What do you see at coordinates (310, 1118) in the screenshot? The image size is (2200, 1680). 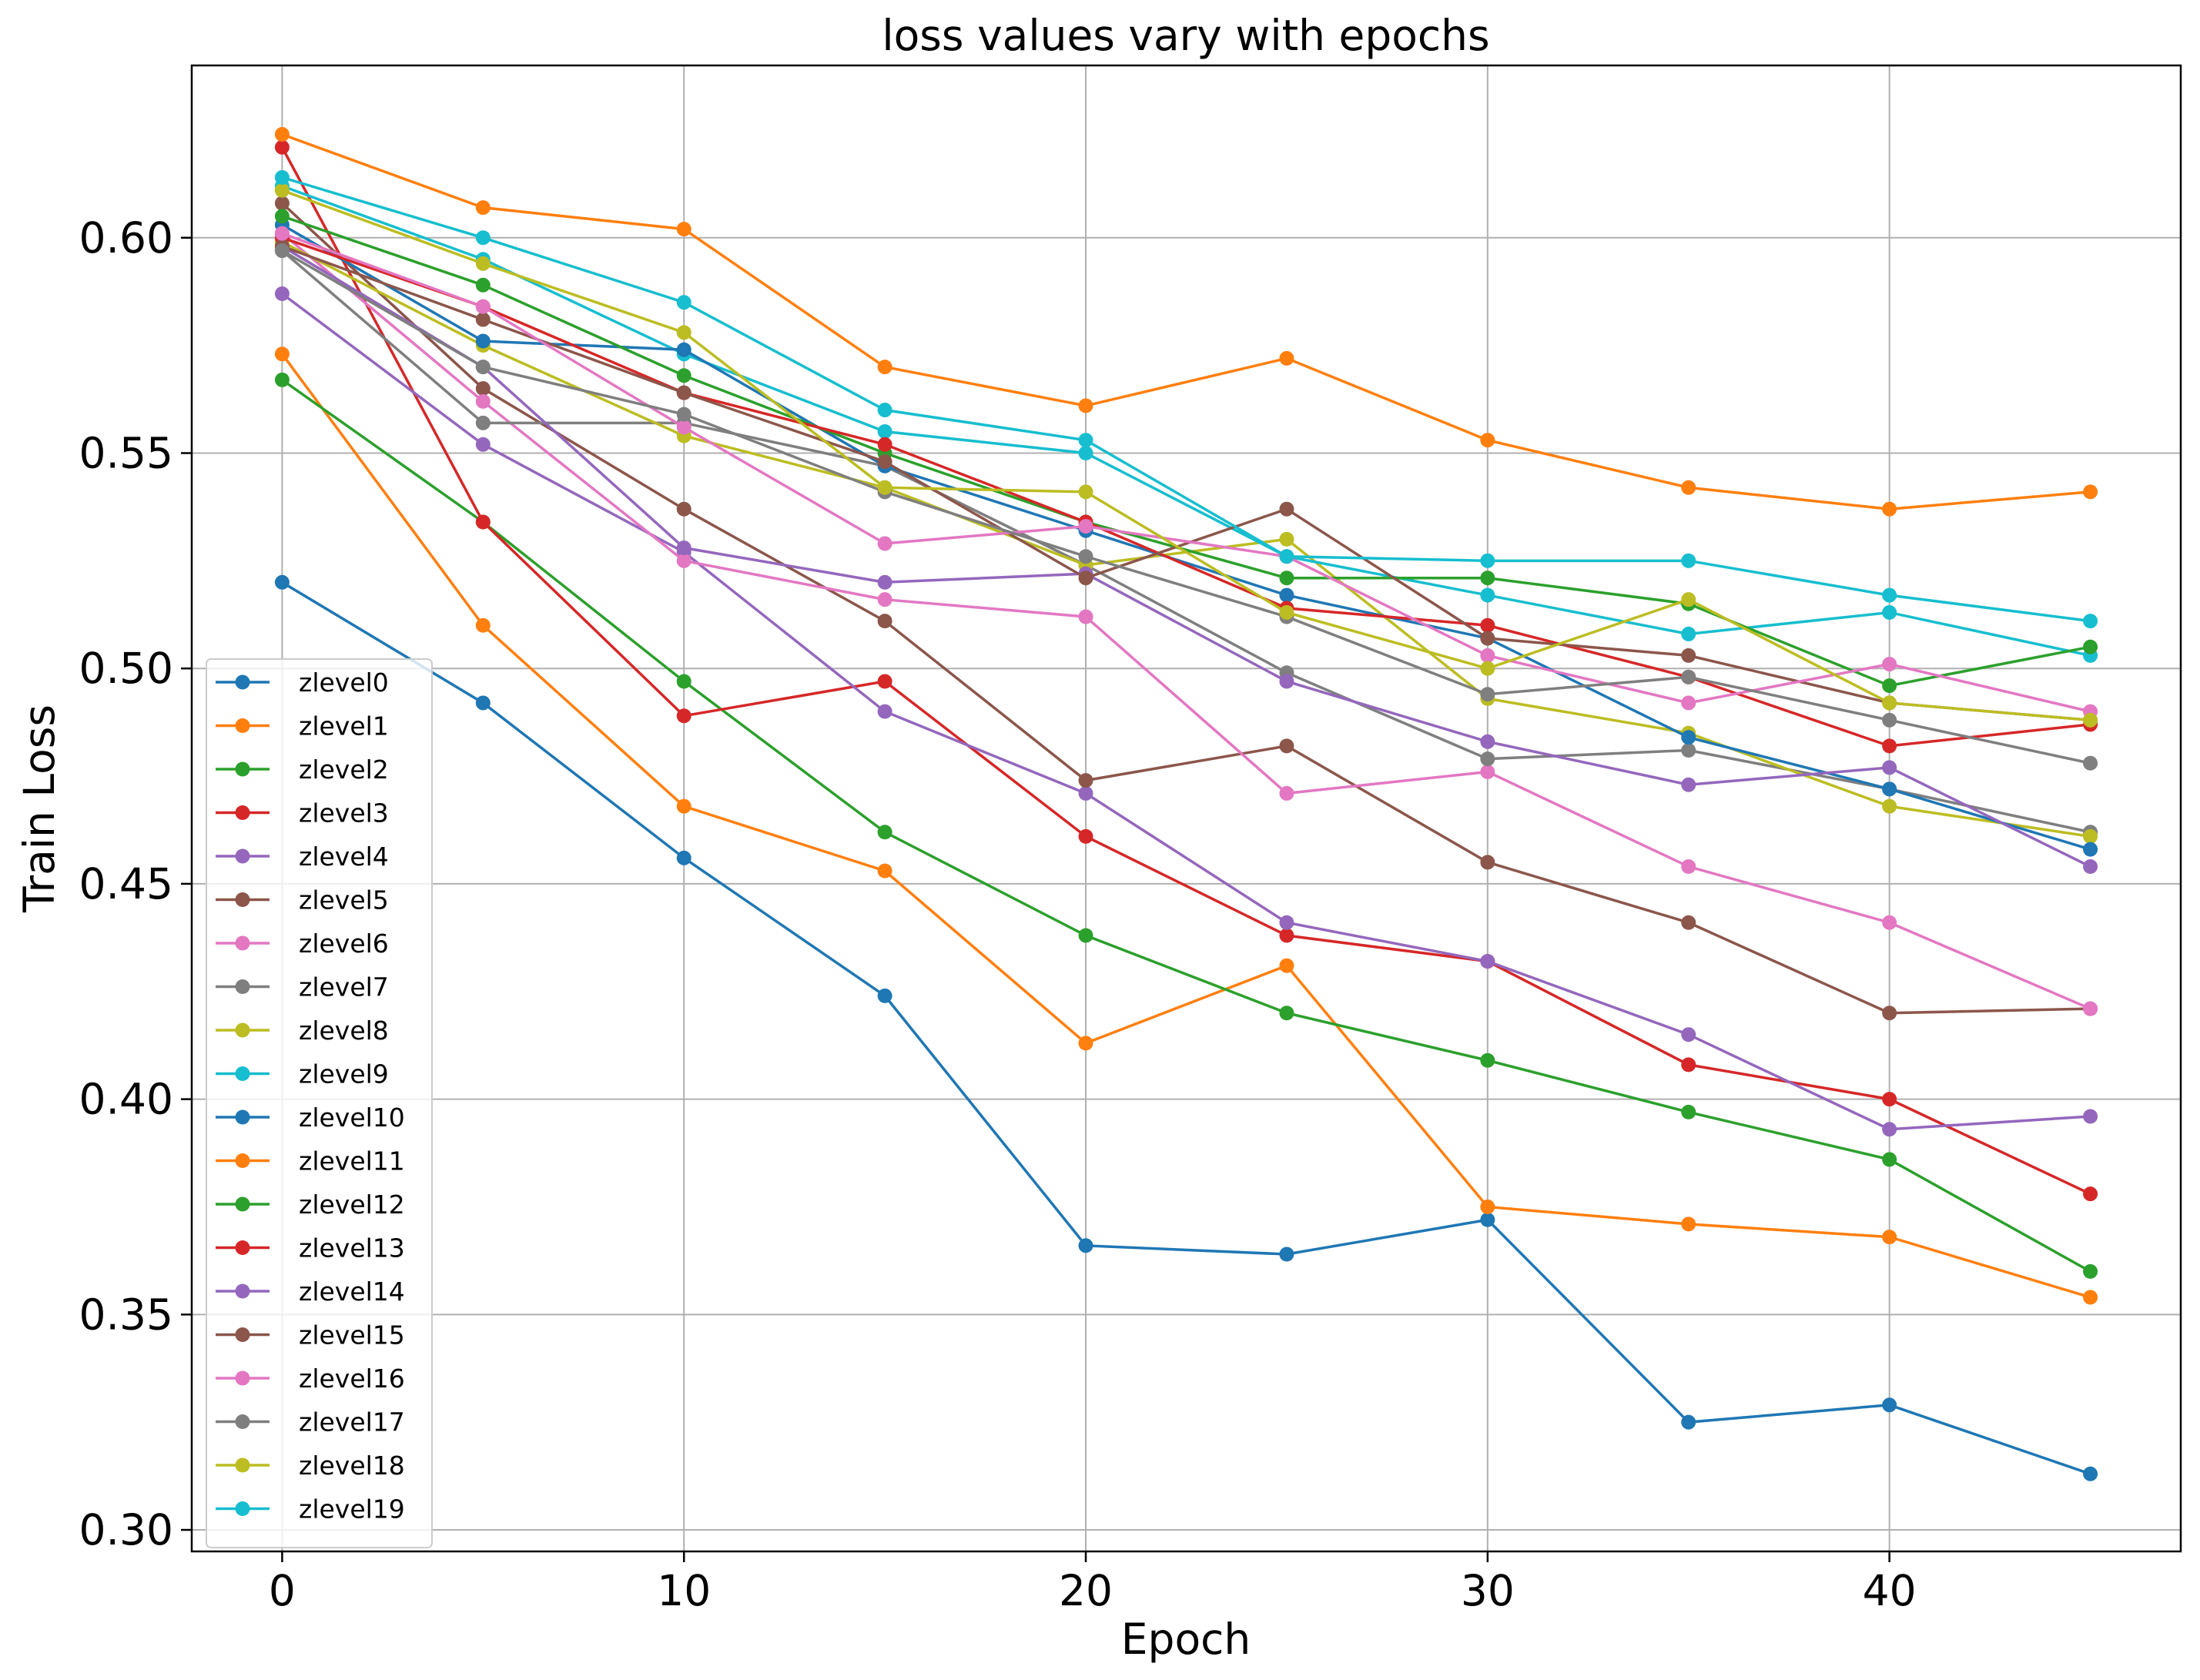 I see `legend-item-zlevel10: zlevel10` at bounding box center [310, 1118].